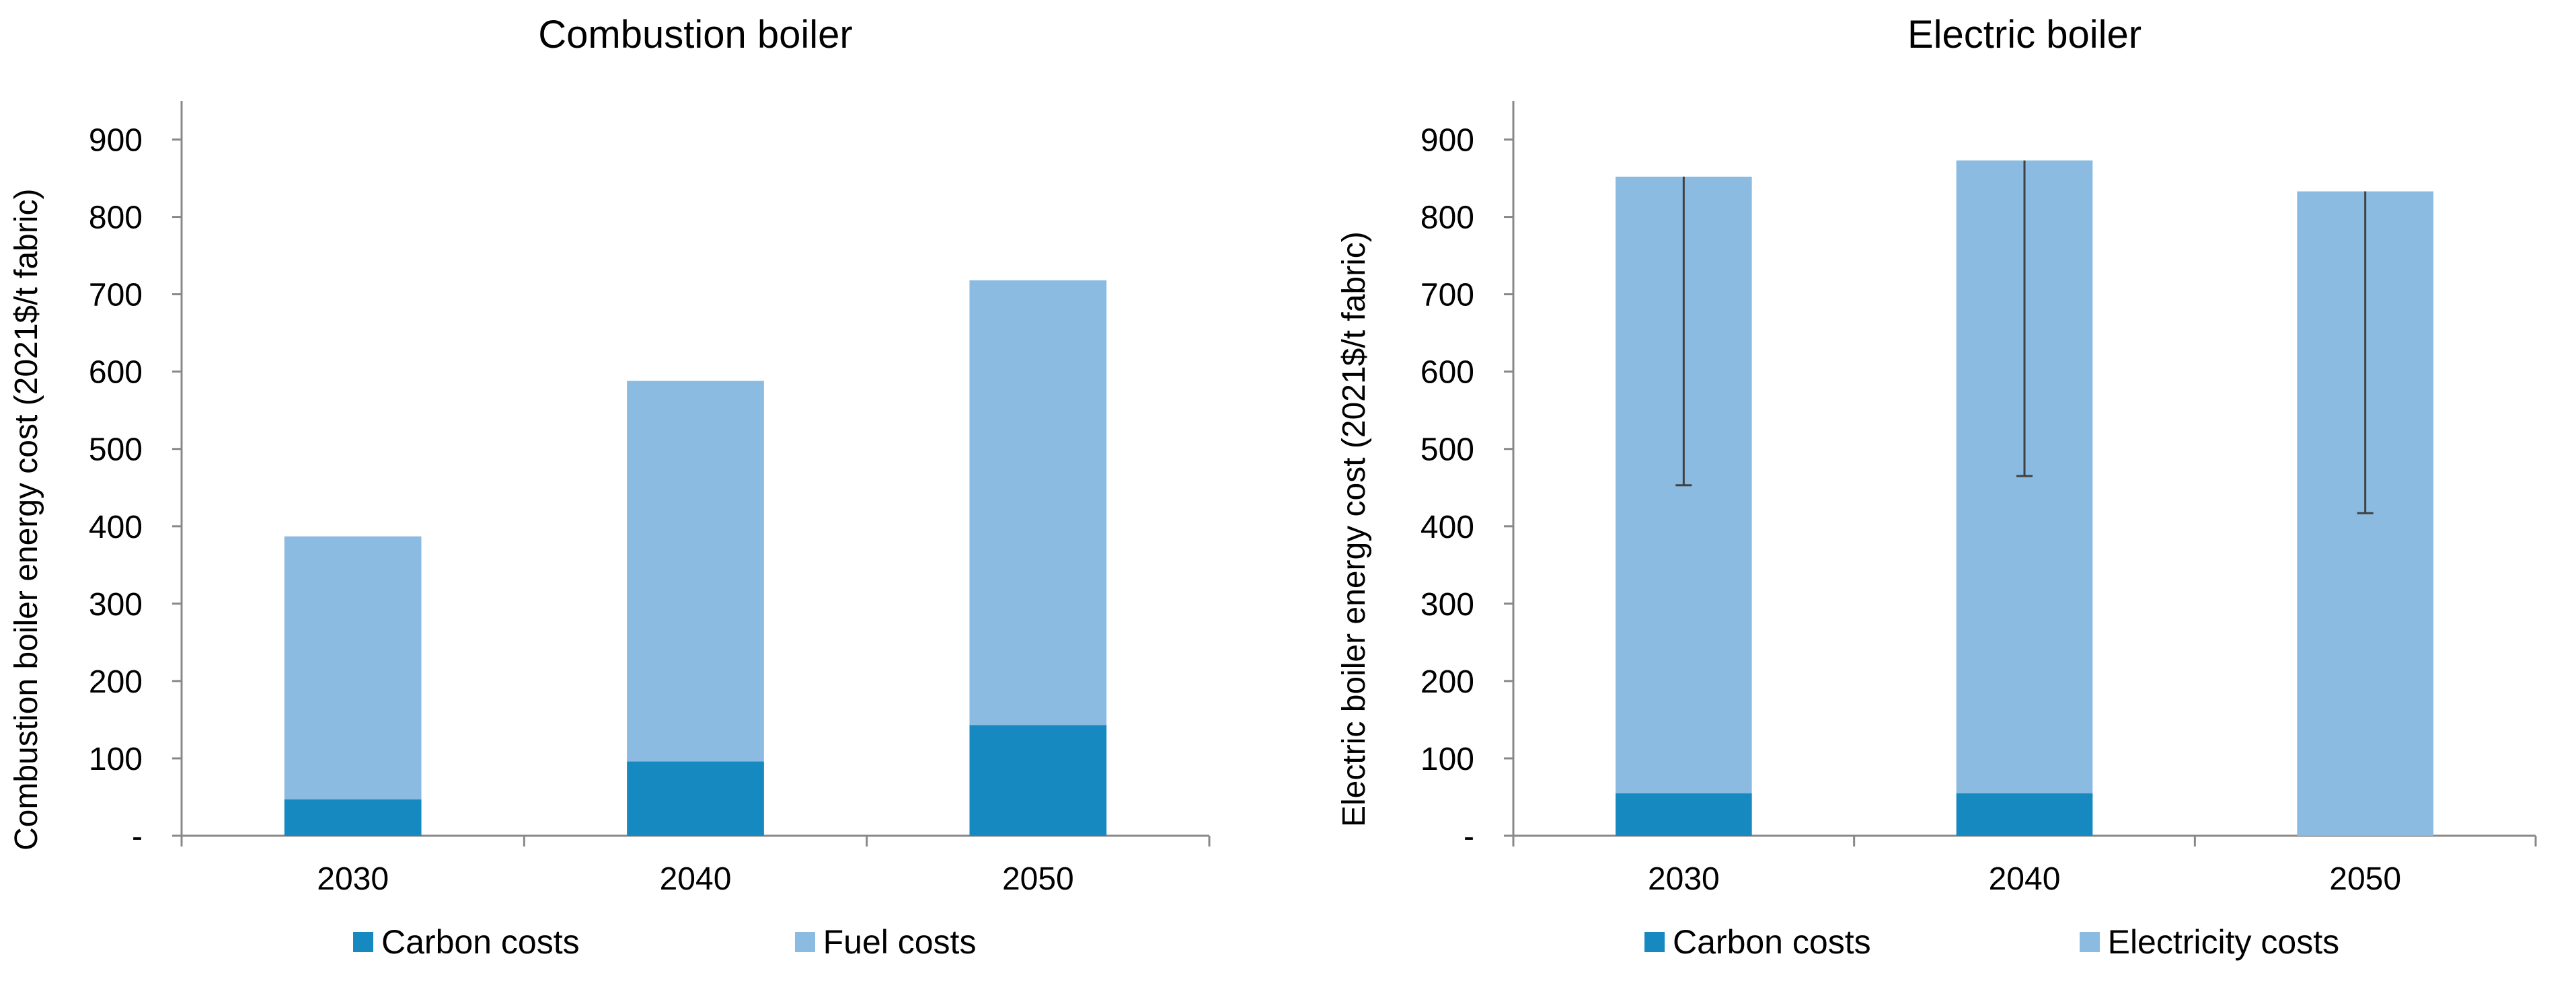  Describe the element at coordinates (2223, 942) in the screenshot. I see `legend-label-electricity: Electricity costs` at that location.